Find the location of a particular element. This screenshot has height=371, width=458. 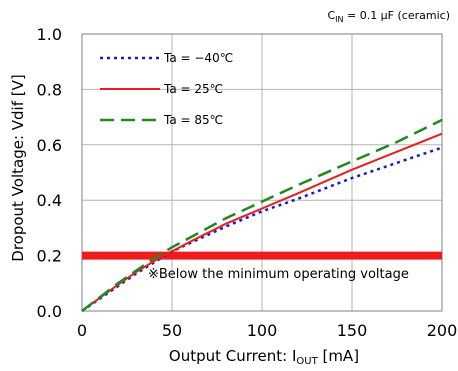

y-tick-labels: 0.0 0.2 0.4 0.6 0.8 1.0 is located at coordinates (49, 173).